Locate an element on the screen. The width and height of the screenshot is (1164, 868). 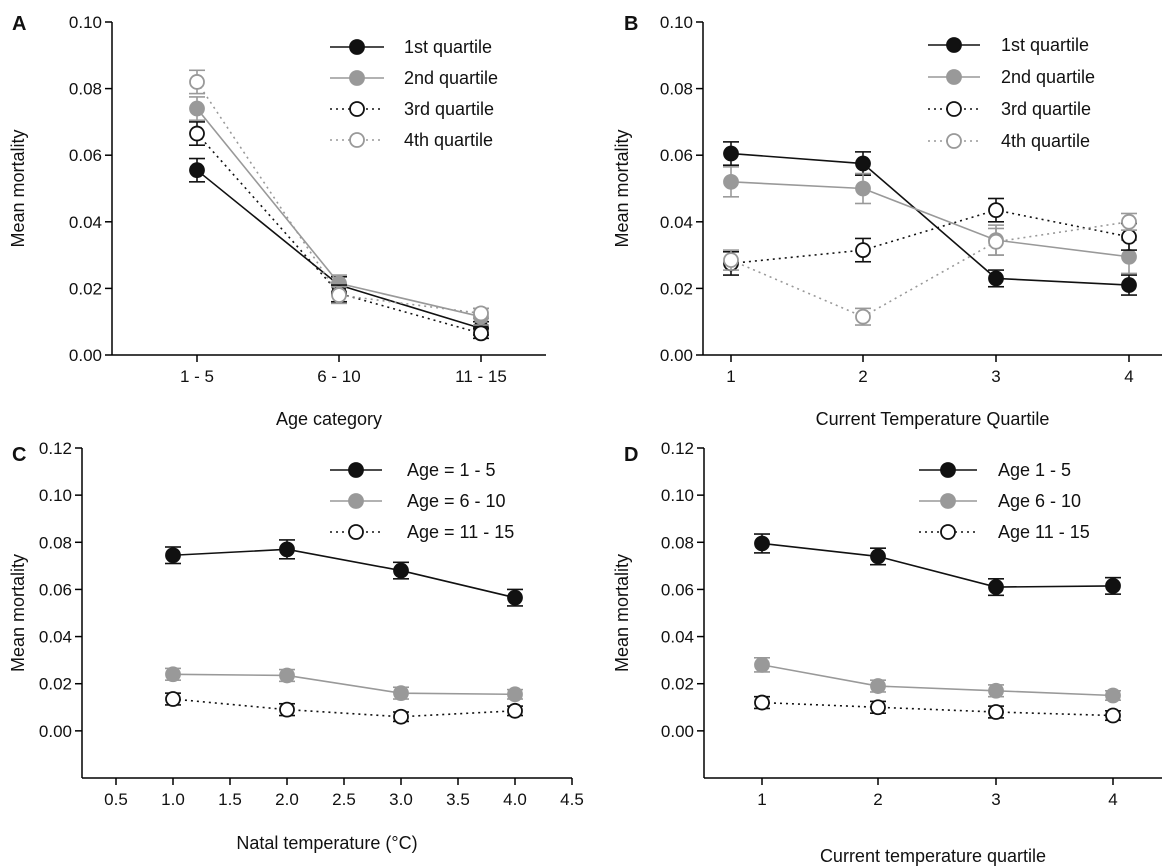
panel-letter: D is located at coordinates (631, 455).